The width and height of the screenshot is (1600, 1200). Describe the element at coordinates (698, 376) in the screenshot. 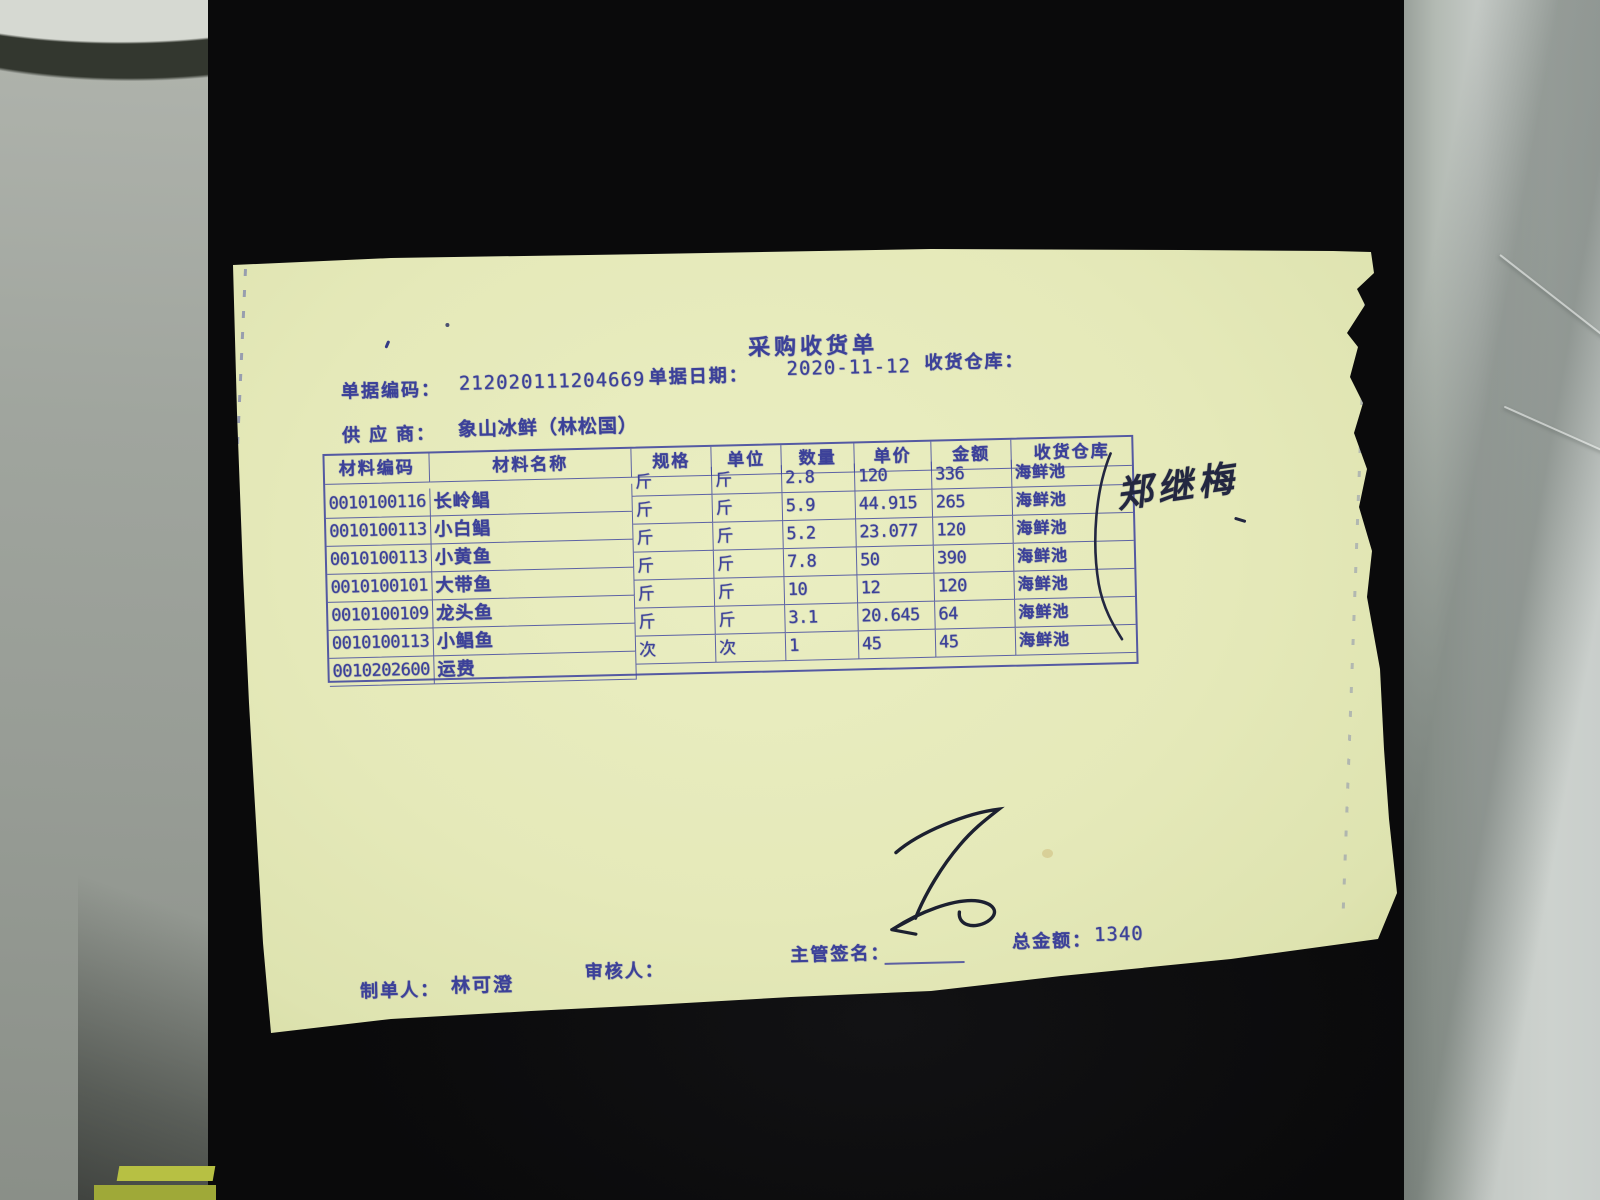

I see `date-label: 单据日期：` at that location.